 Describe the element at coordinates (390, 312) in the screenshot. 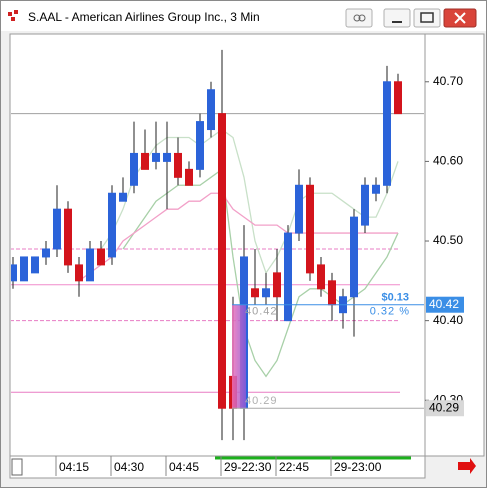

I see `measure-percent: 0.32 %` at that location.